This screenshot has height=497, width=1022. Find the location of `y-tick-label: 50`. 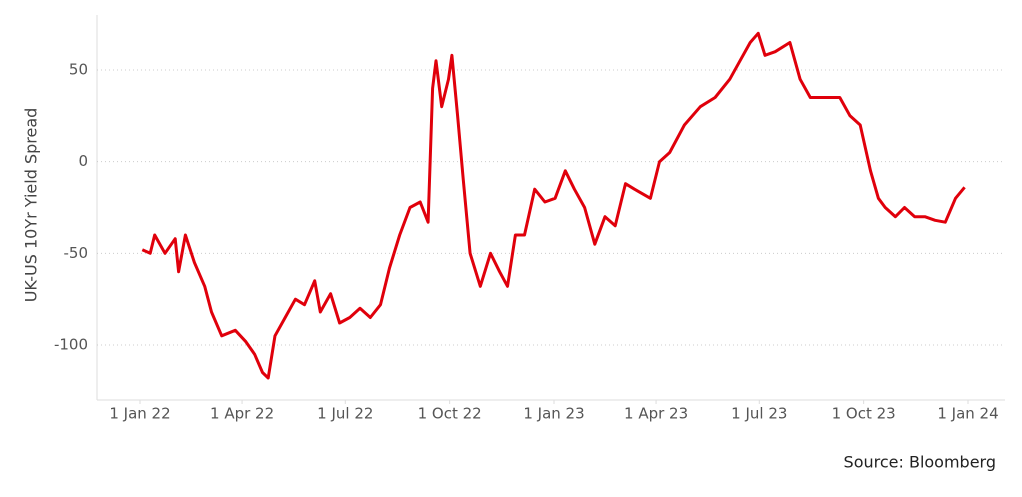

y-tick-label: 50 is located at coordinates (78, 70).